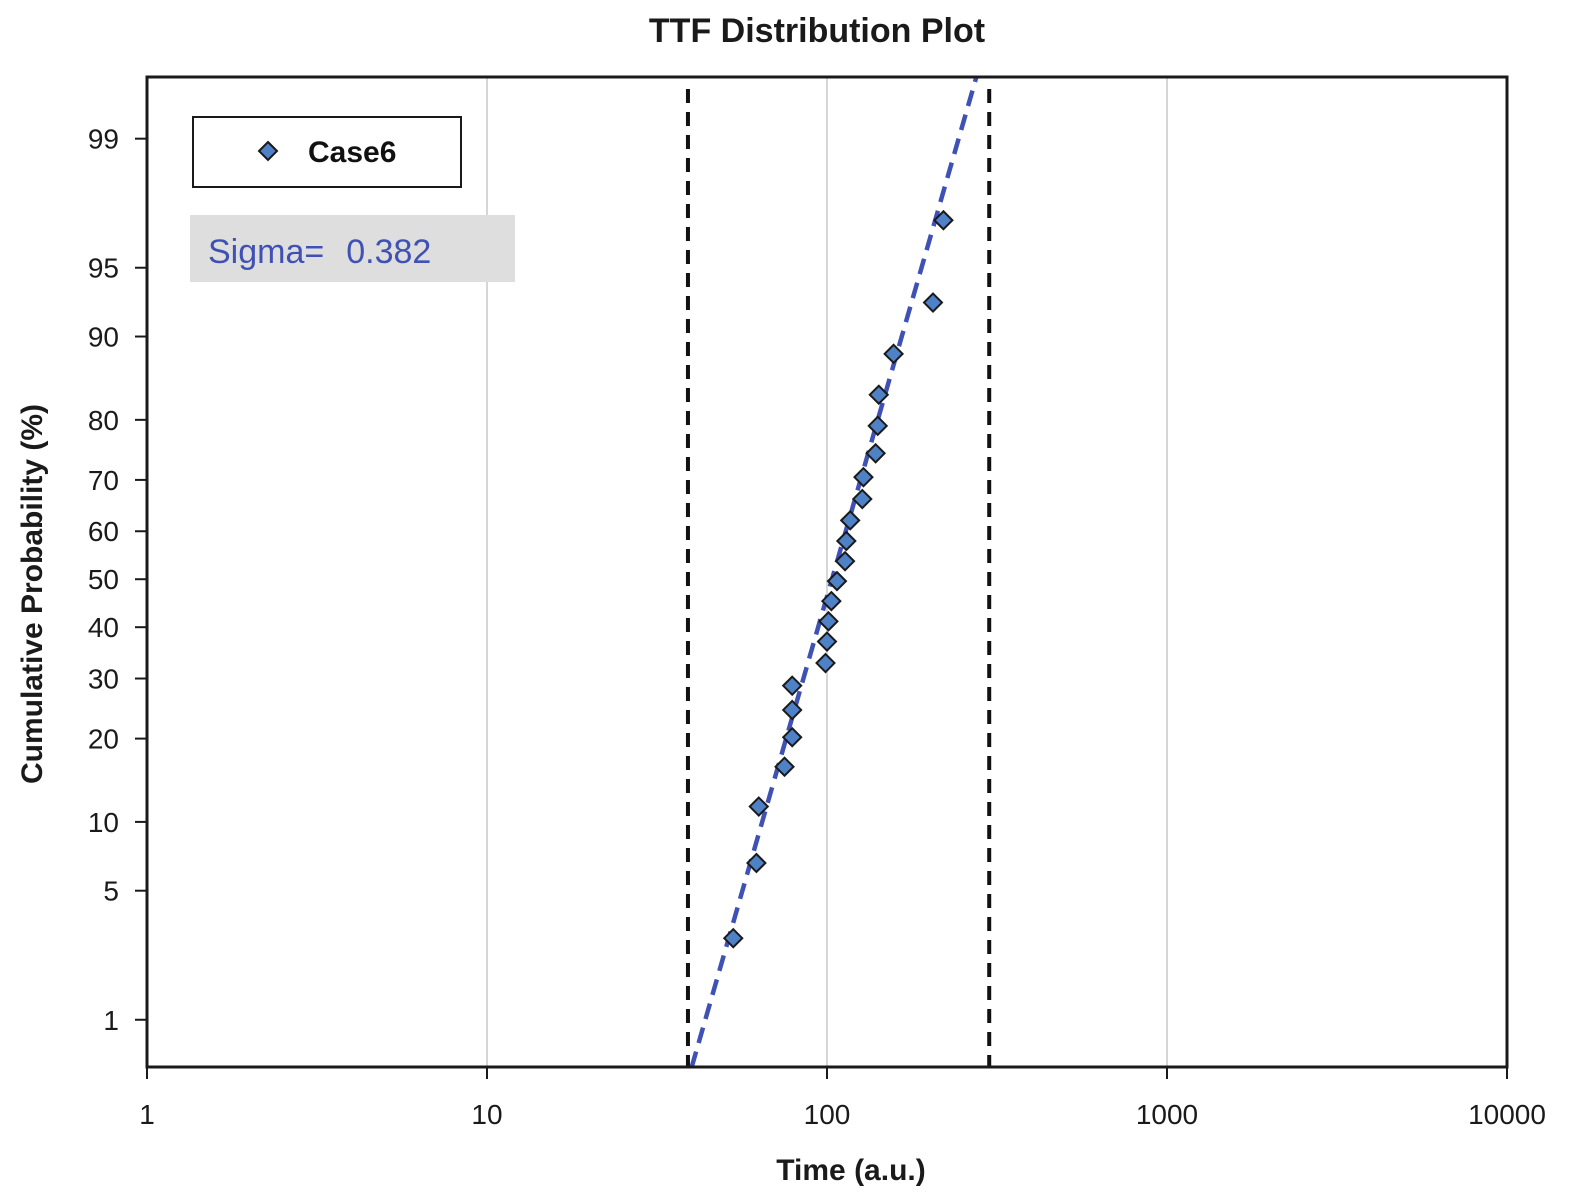  Describe the element at coordinates (32, 594) in the screenshot. I see `y-axis-title: Cumulative Probability (%)` at that location.